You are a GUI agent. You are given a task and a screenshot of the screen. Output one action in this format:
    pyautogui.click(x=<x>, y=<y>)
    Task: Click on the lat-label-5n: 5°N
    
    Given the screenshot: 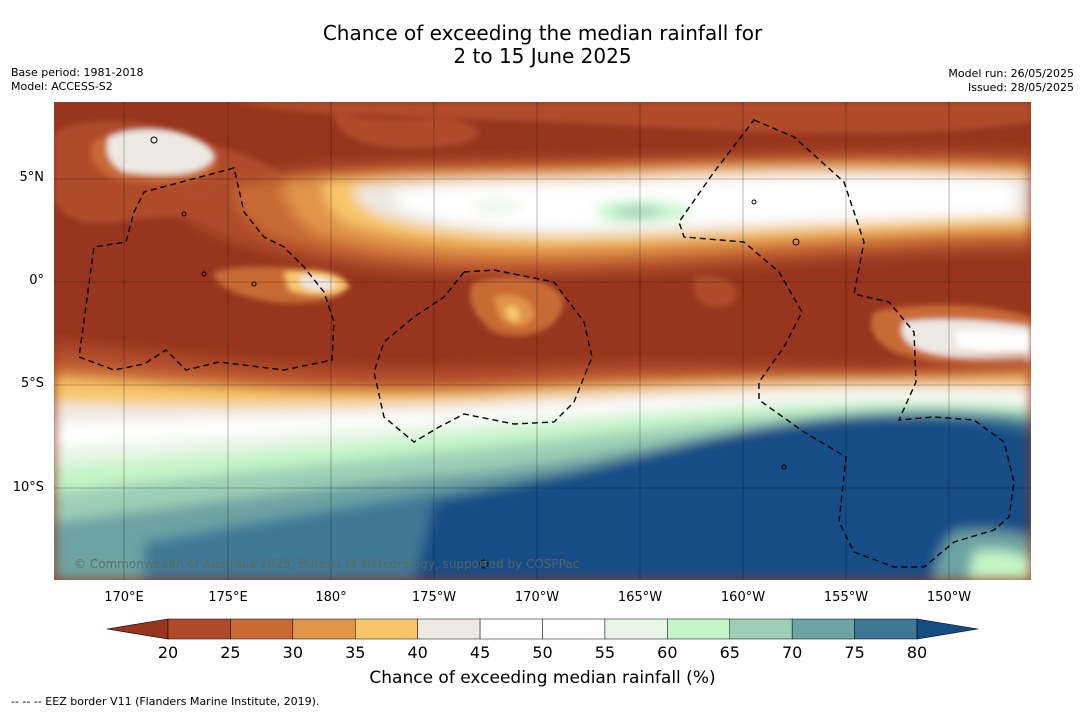 What is the action you would take?
    pyautogui.click(x=32, y=177)
    